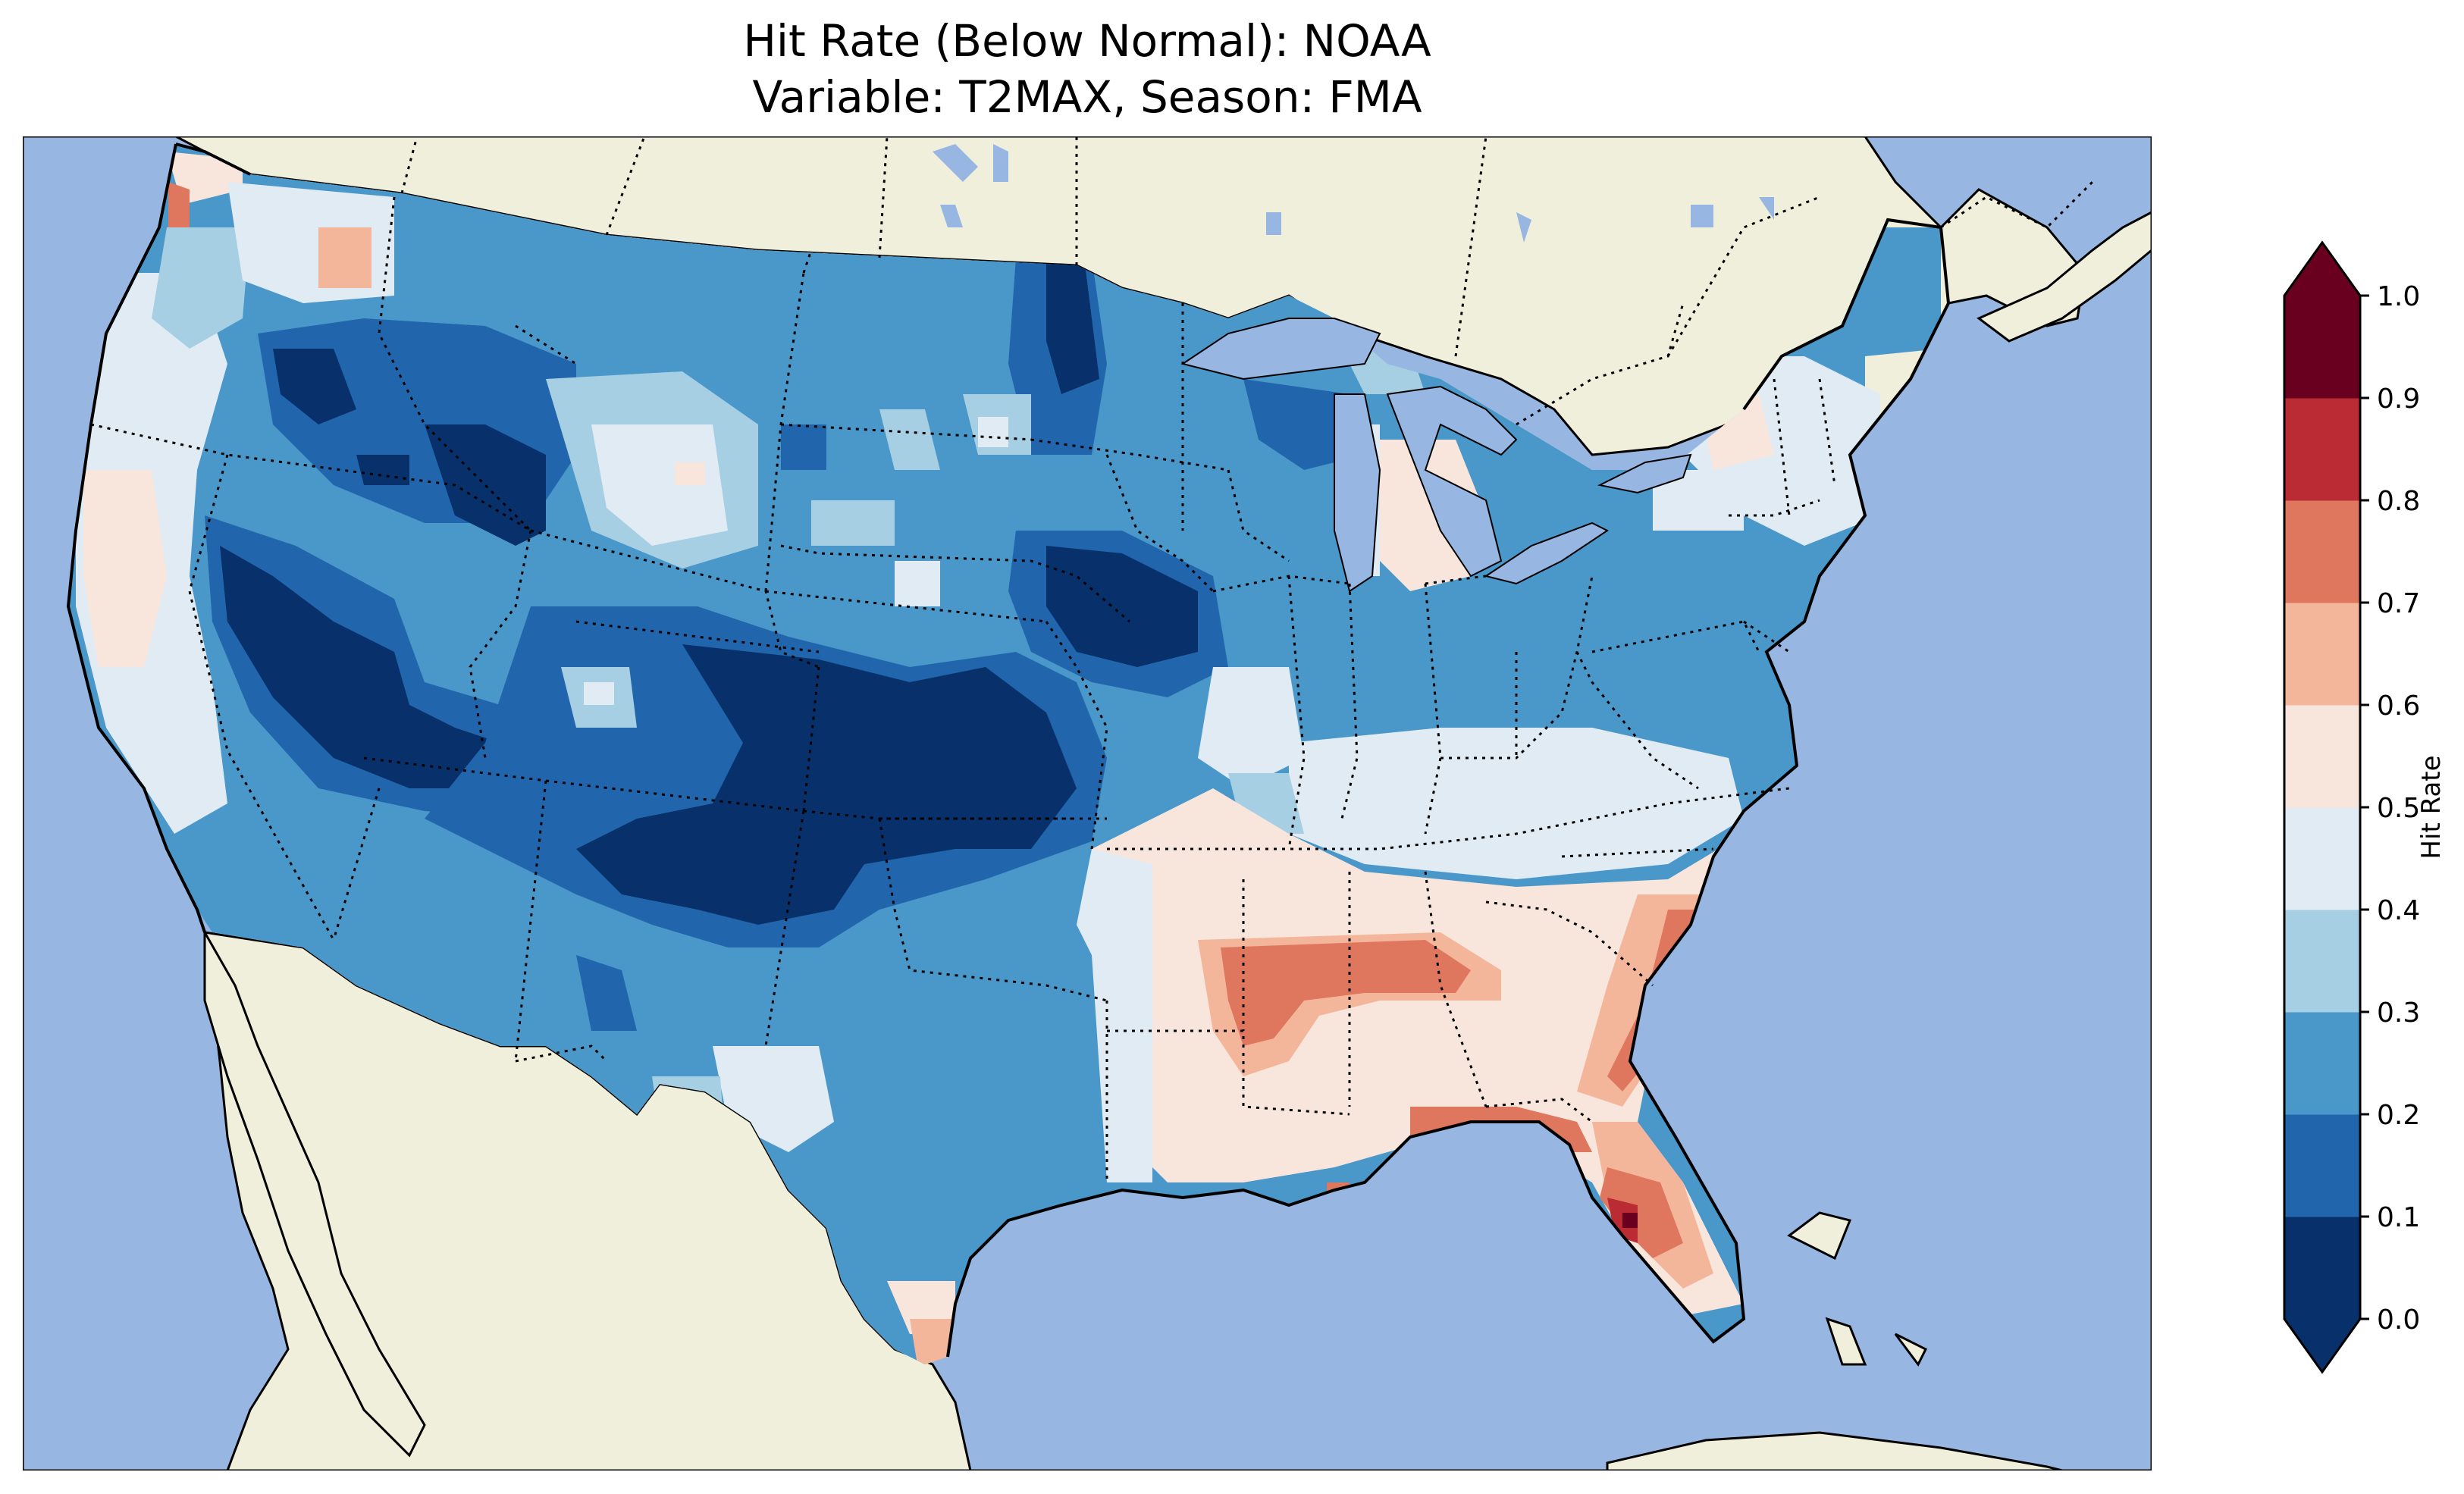 The height and width of the screenshot is (1494, 2464). What do you see at coordinates (1354, 193) in the screenshot?
I see `canada-lakes` at bounding box center [1354, 193].